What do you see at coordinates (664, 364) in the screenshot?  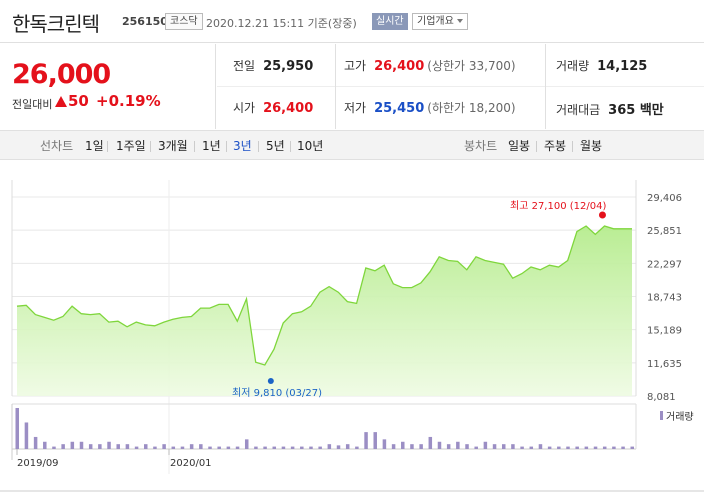 I see `y-tick-label: 11,635` at bounding box center [664, 364].